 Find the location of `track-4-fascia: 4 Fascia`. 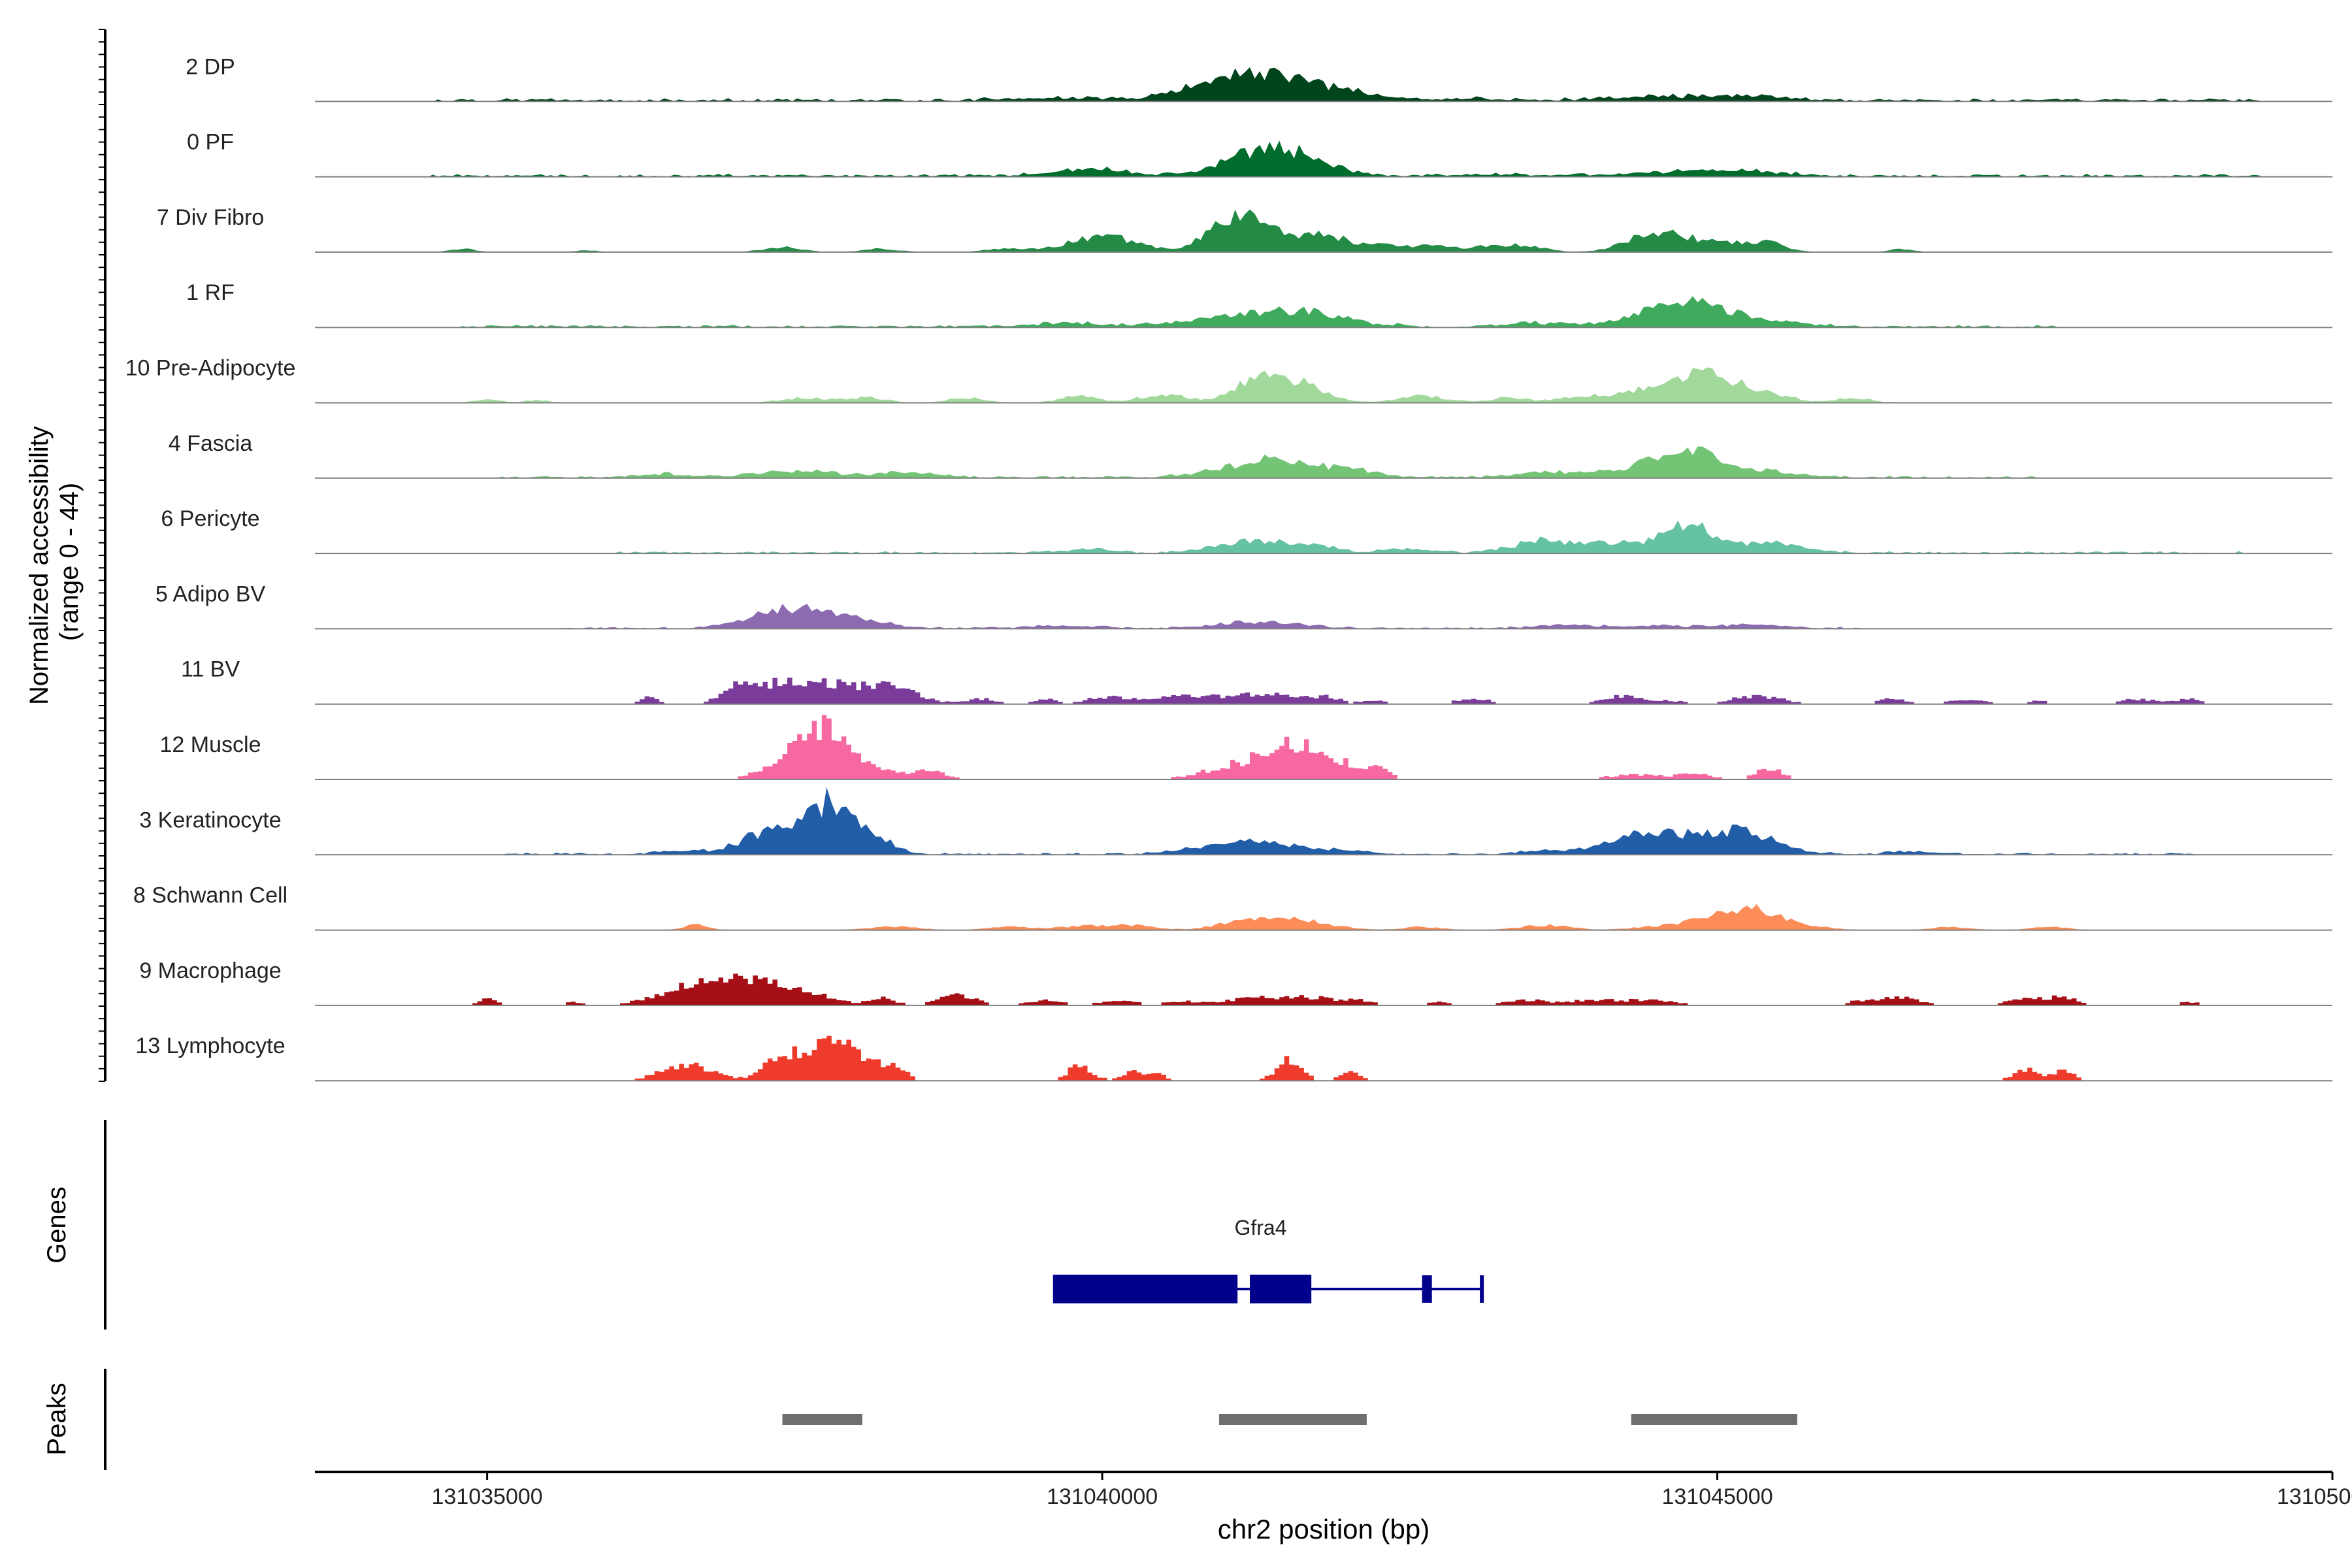

track-4-fascia: 4 Fascia is located at coordinates (1250, 455).